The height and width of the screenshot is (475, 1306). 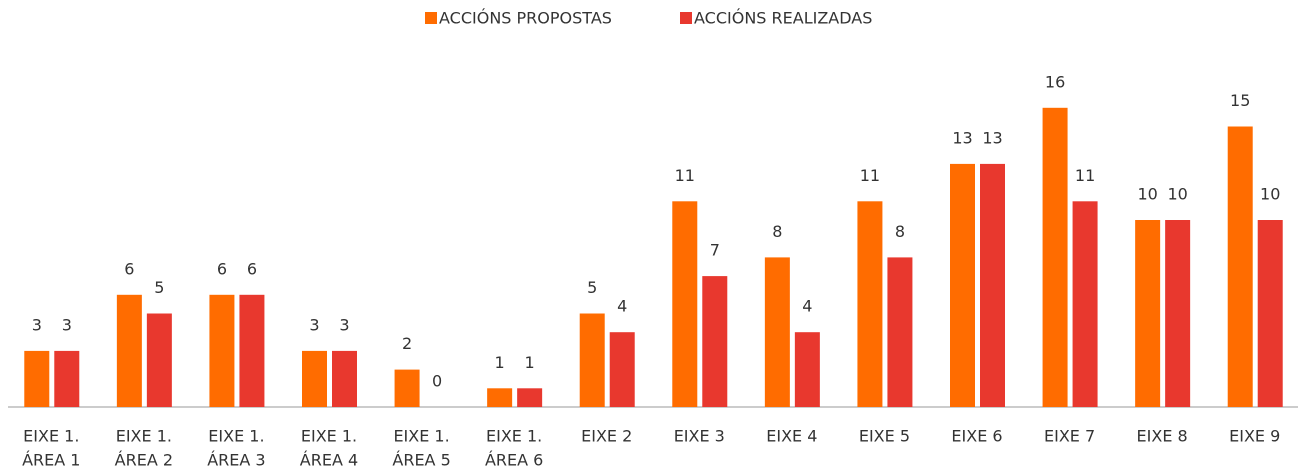 I want to click on x-tick-label: EIXE 5, so click(x=884, y=436).